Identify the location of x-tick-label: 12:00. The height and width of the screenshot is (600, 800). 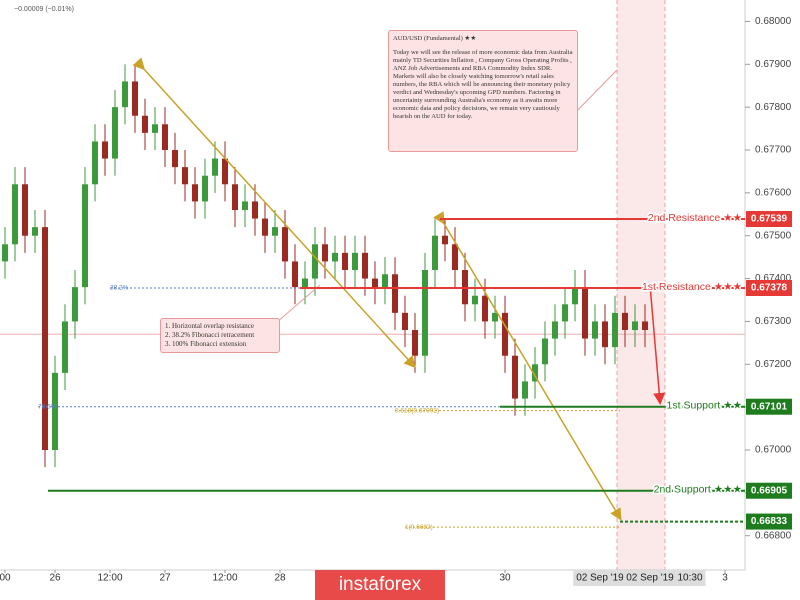
(224, 578).